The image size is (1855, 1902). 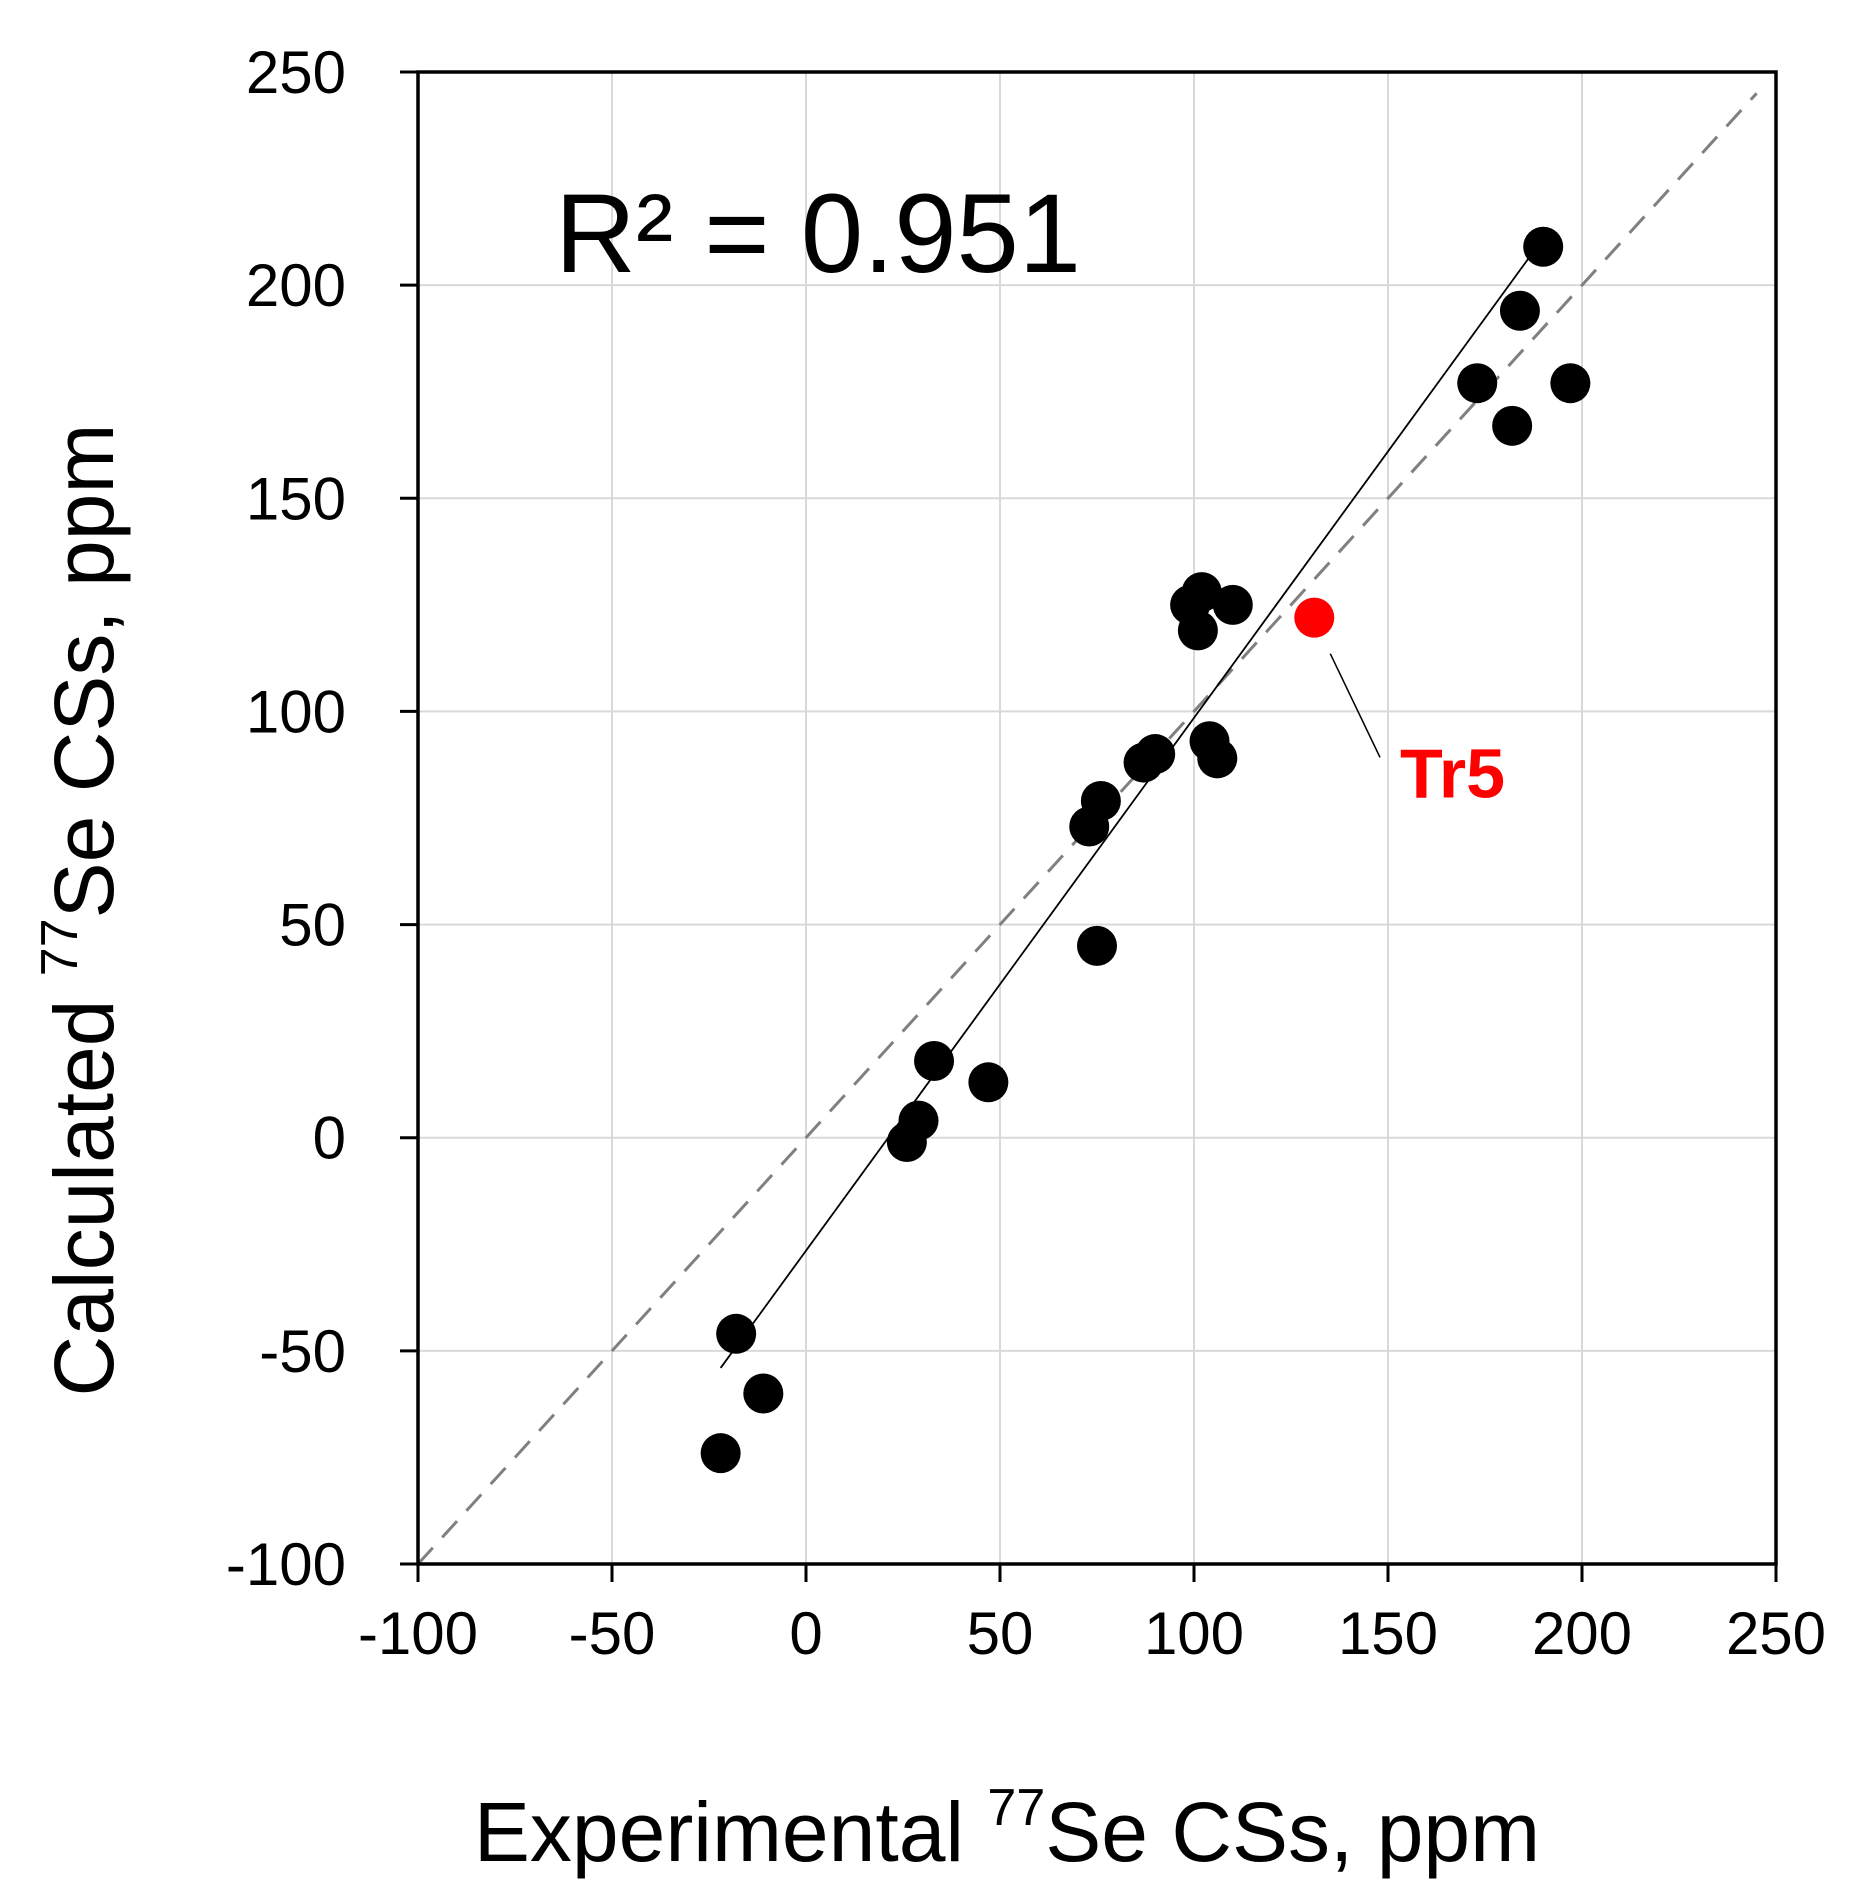 What do you see at coordinates (84, 1186) in the screenshot?
I see `y-axis-title-prefix: Calculated` at bounding box center [84, 1186].